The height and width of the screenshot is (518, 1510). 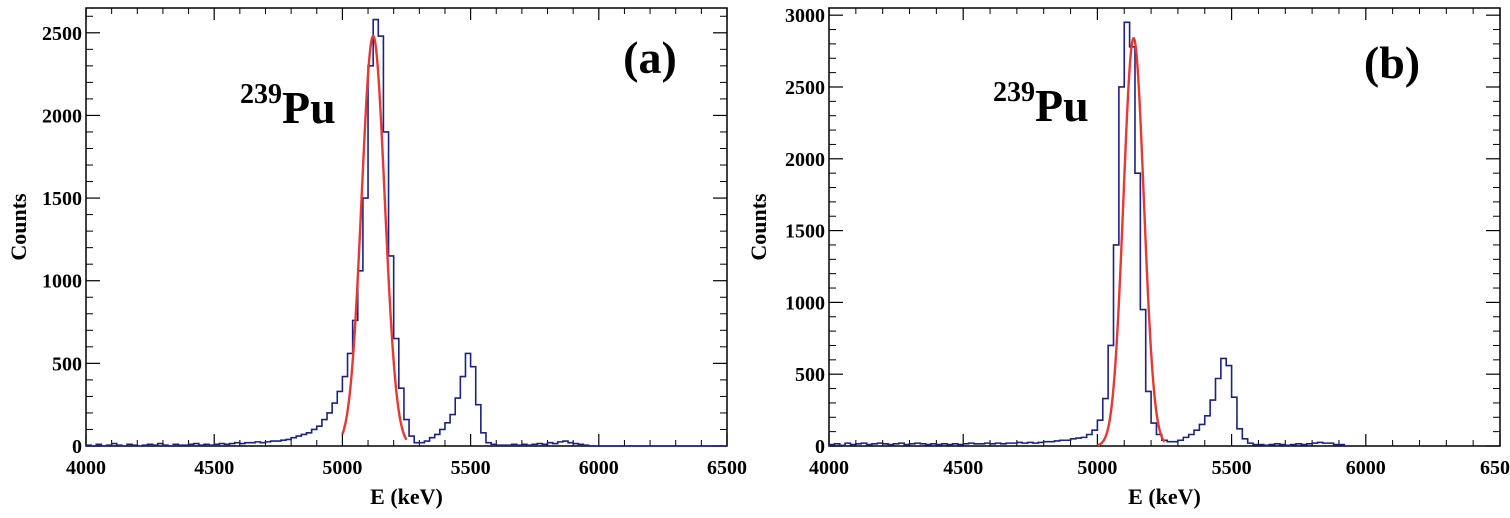 What do you see at coordinates (650, 57) in the screenshot?
I see `panel-label: (a)` at bounding box center [650, 57].